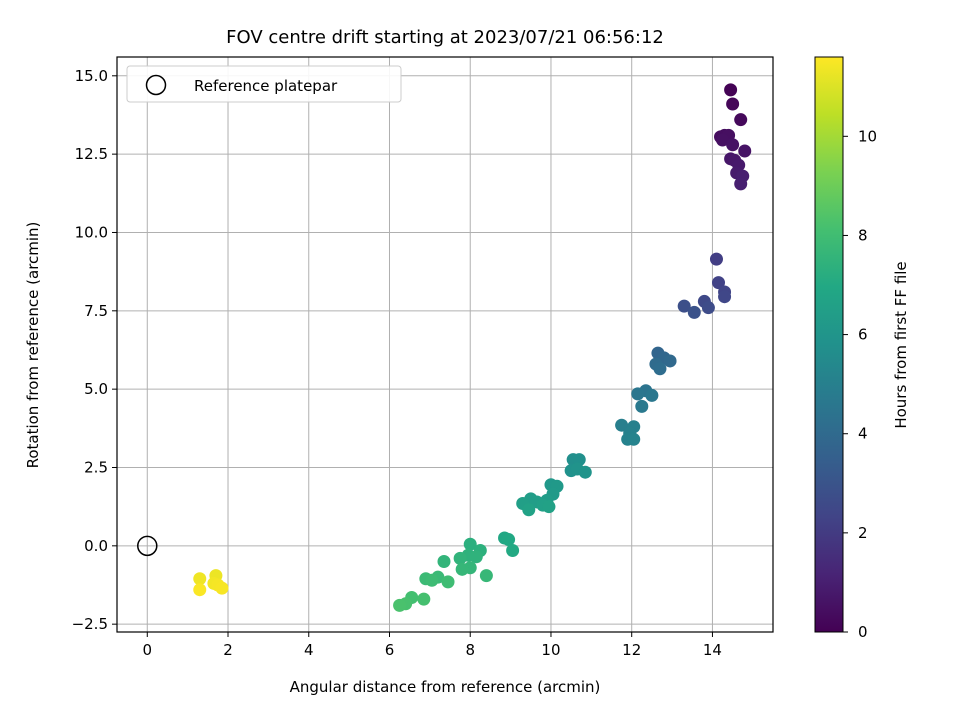 Image resolution: width=960 pixels, height=720 pixels. I want to click on colorbar-tick-label: 8, so click(863, 235).